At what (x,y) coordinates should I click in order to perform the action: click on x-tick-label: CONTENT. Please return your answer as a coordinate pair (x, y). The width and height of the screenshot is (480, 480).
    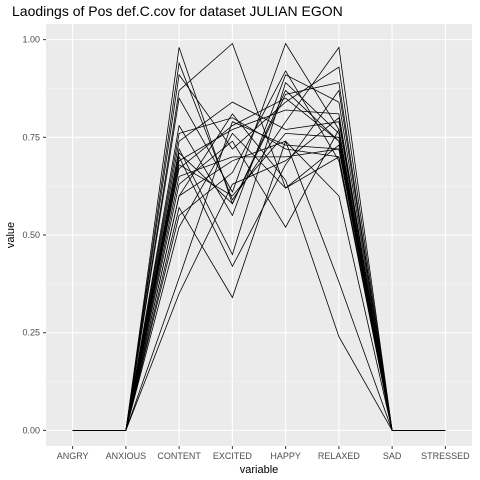
    Looking at the image, I should click on (179, 456).